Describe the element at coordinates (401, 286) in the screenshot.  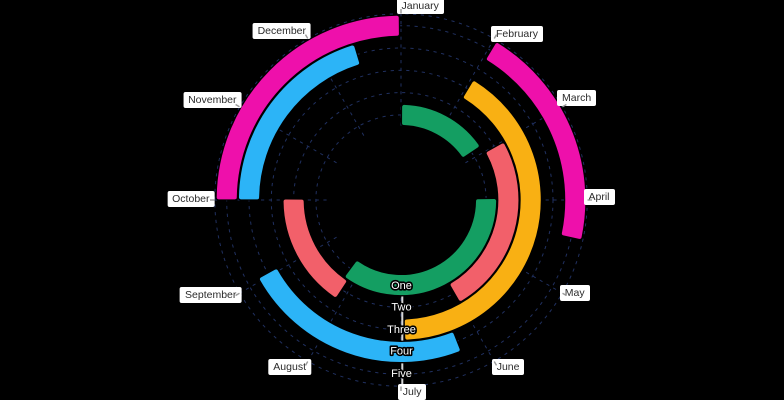
I see `svg-text: One` at that location.